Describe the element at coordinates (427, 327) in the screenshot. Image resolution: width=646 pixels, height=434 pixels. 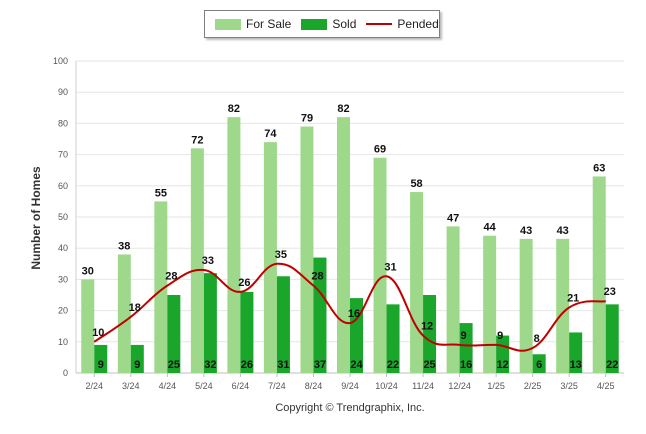
I see `data-label-pended: 12` at that location.